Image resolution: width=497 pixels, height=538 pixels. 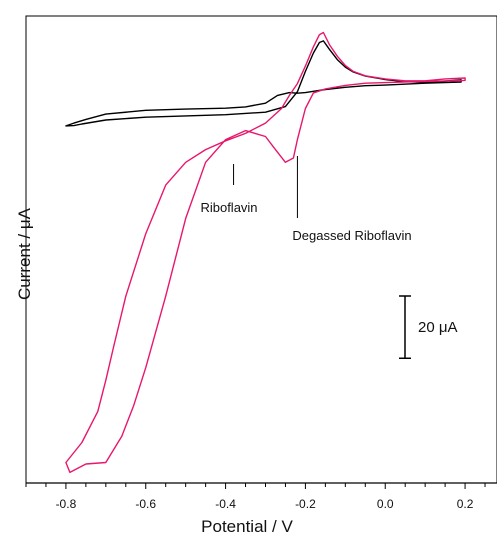 I want to click on annotation-riboflavin: Riboflavin, so click(x=228, y=207).